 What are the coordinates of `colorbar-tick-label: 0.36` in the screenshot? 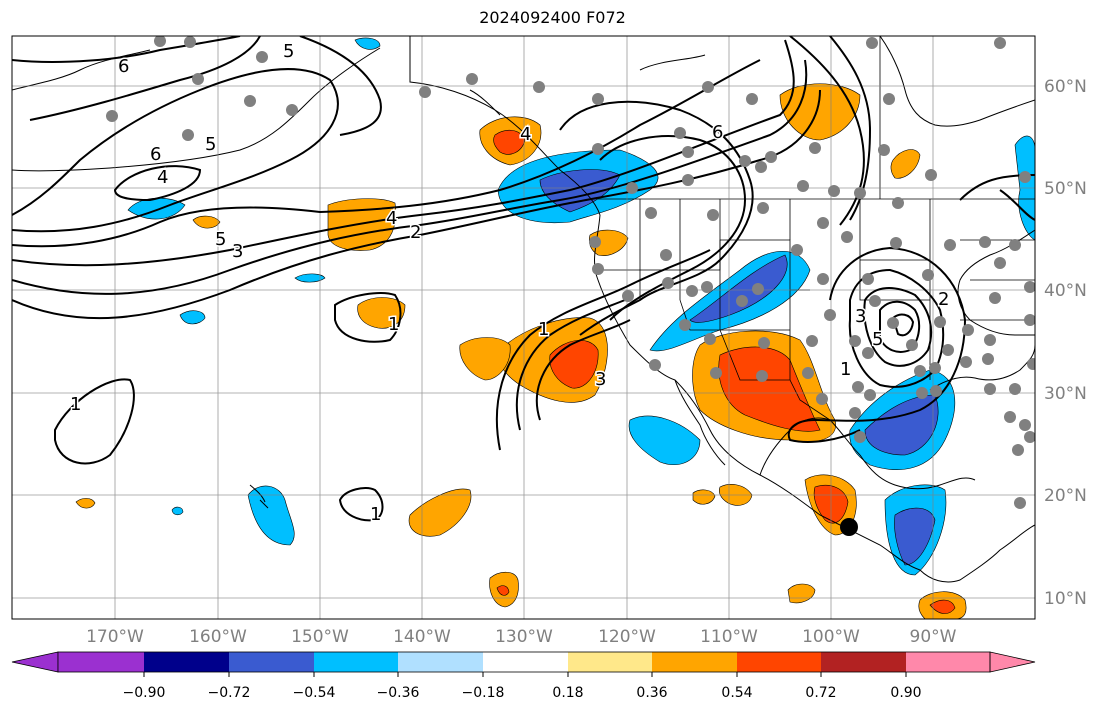 It's located at (651, 693).